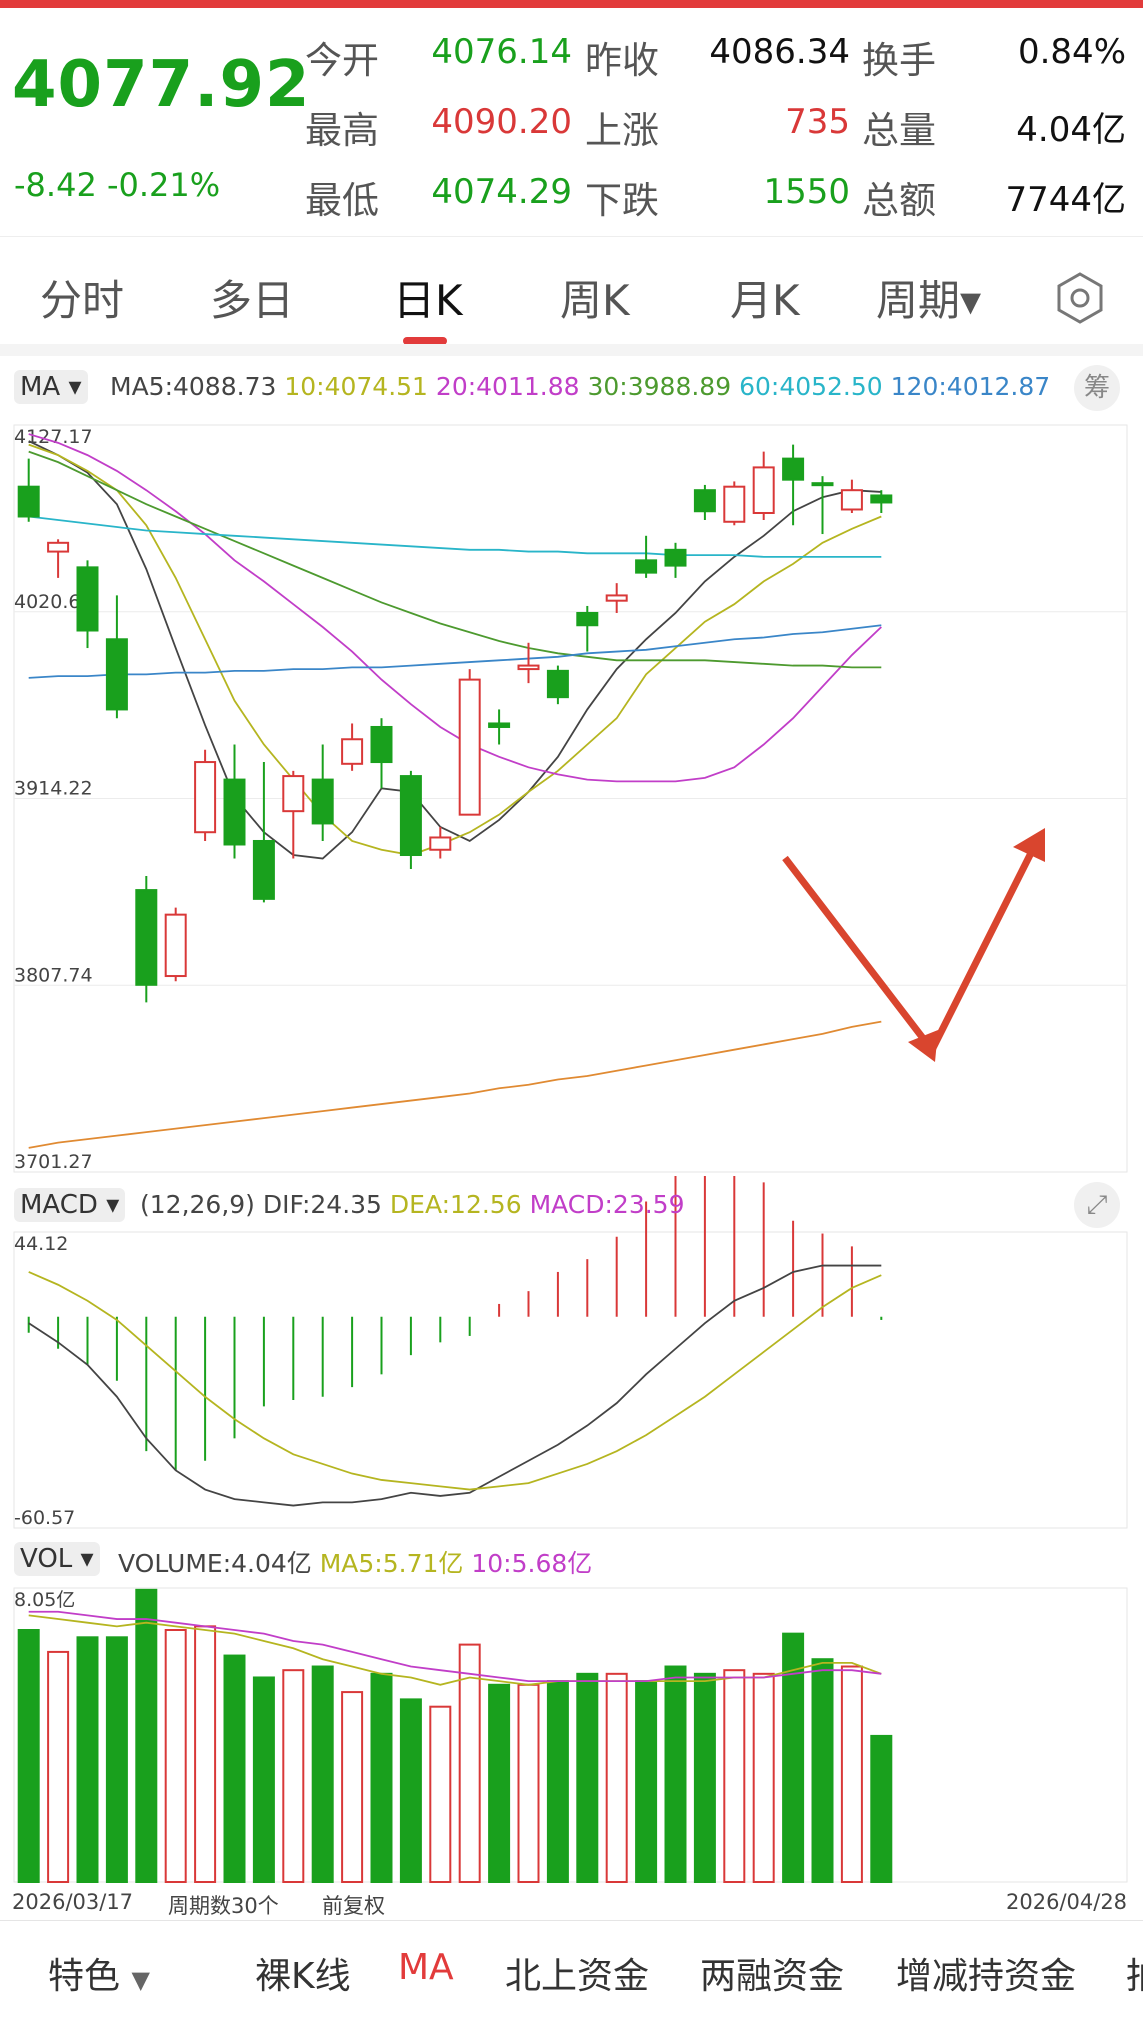  Describe the element at coordinates (1067, 1902) in the screenshot. I see `end-date: 2026/04/28` at that location.